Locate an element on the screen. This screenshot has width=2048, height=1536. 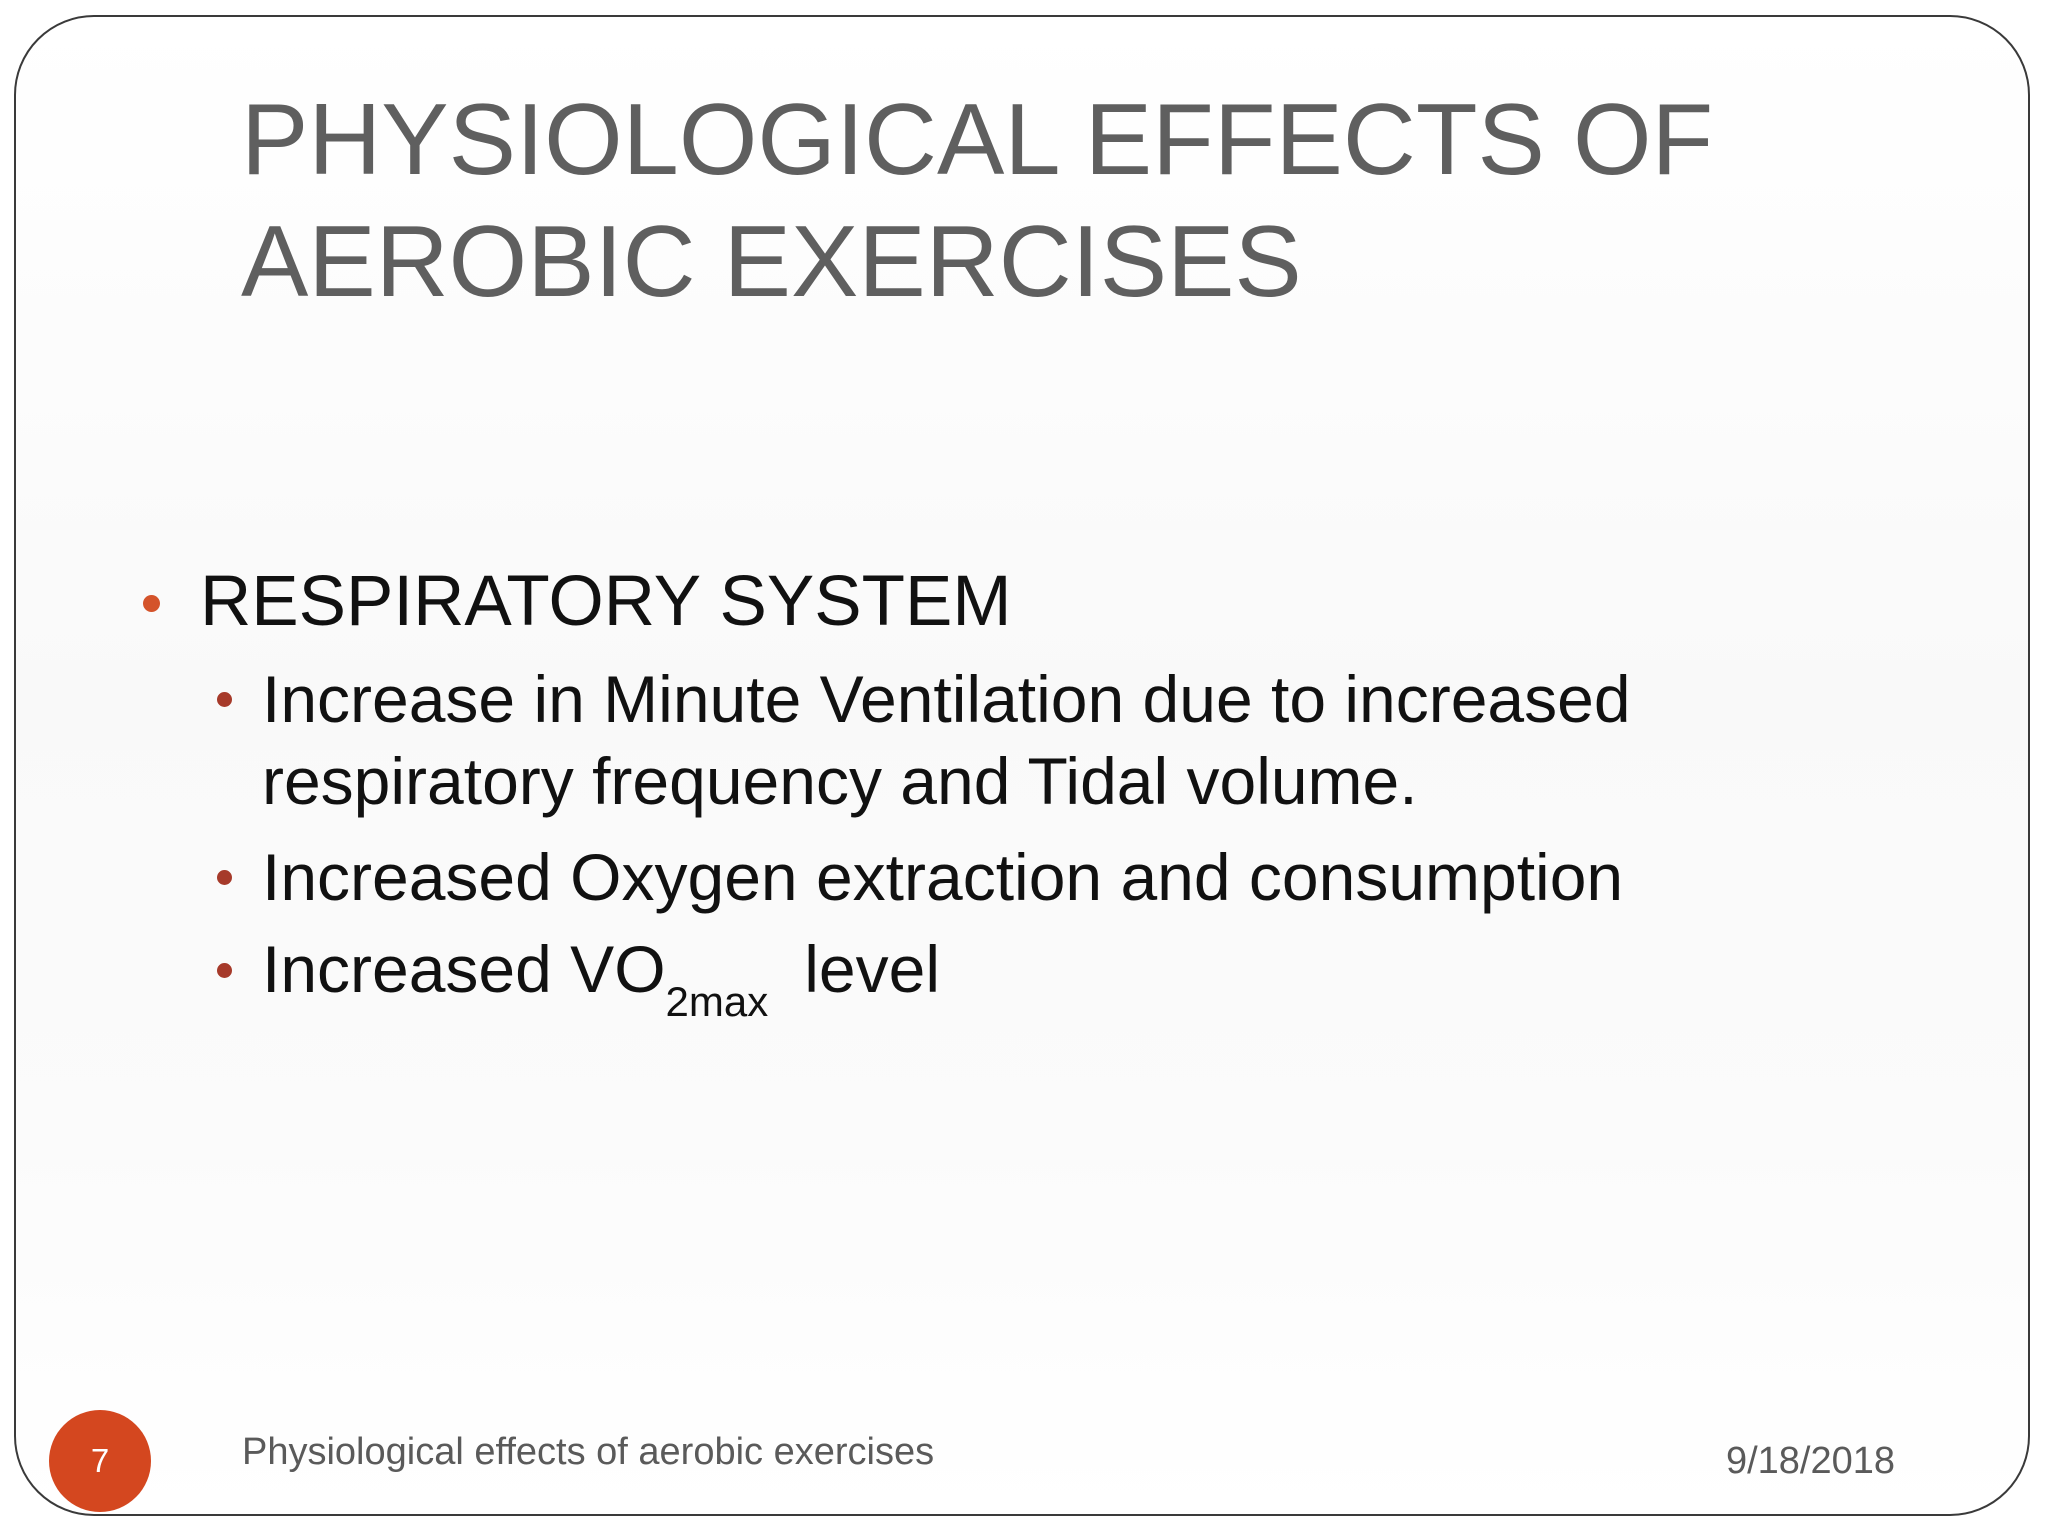
bullet-3-suffix: level is located at coordinates (872, 969).